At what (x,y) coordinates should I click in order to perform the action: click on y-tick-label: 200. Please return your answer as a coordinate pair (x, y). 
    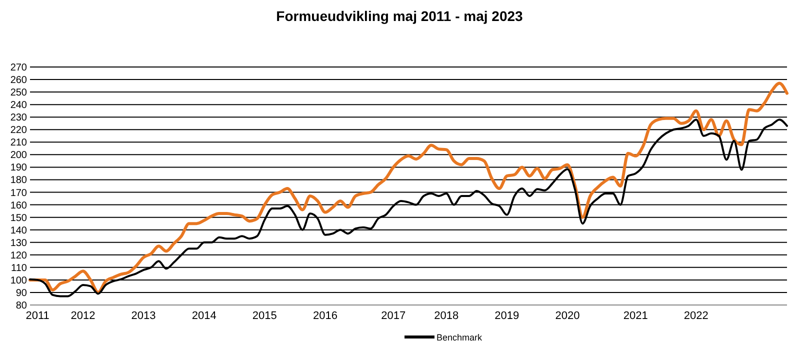
    Looking at the image, I should click on (19, 156).